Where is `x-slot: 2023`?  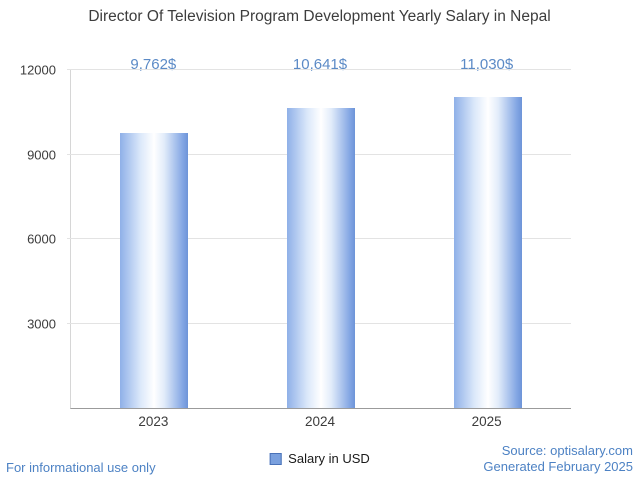 x-slot: 2023 is located at coordinates (153, 423).